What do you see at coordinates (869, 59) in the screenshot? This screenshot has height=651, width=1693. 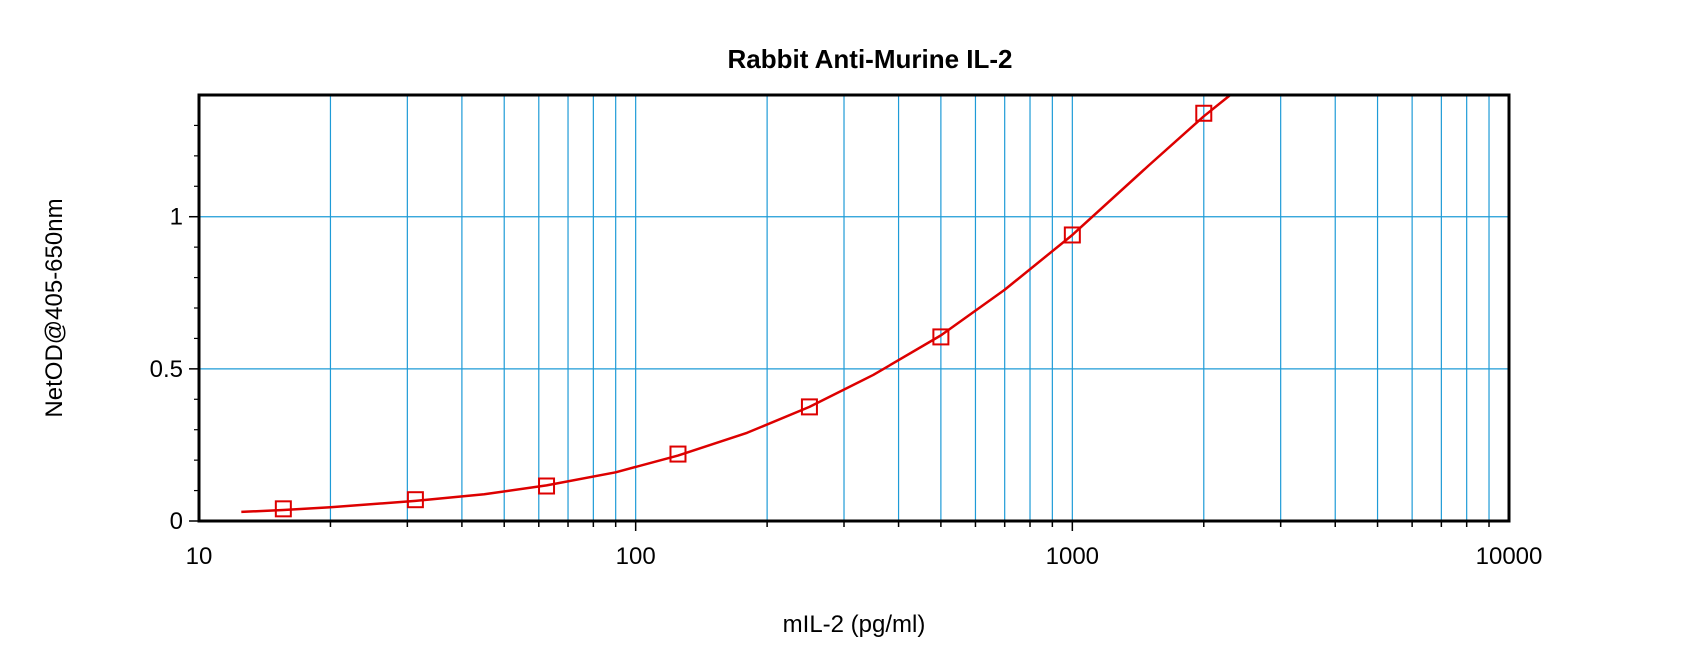 I see `chart-title: Rabbit Anti-Murine IL-2` at bounding box center [869, 59].